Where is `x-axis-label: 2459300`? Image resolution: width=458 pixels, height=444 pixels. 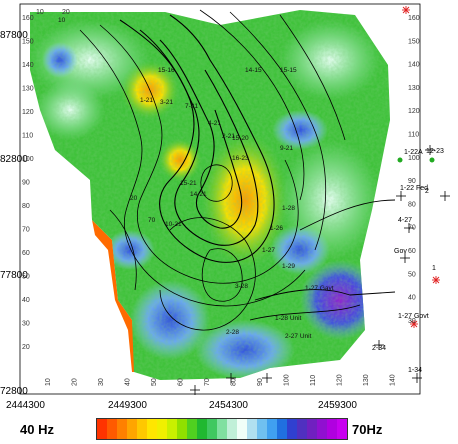
x-axis-label: 2459300 is located at coordinates (337, 405).